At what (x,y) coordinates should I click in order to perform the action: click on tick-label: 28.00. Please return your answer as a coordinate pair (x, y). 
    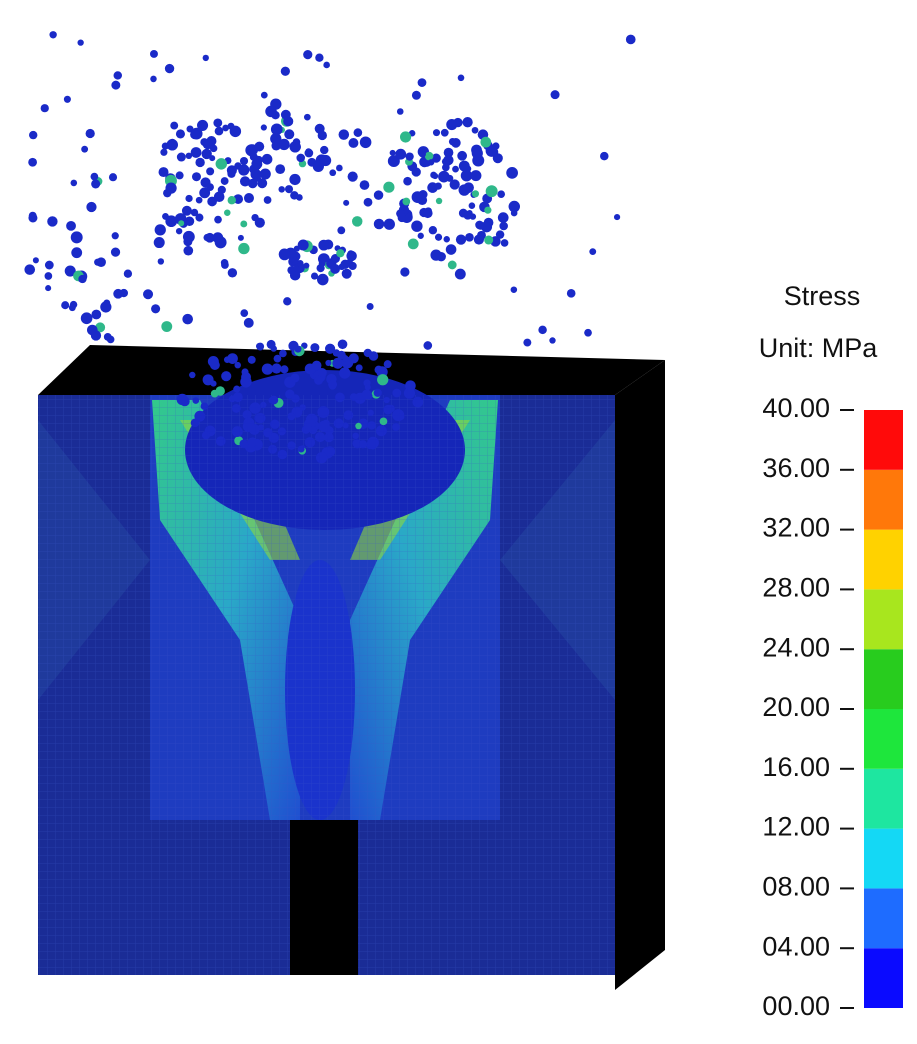
    Looking at the image, I should click on (796, 588).